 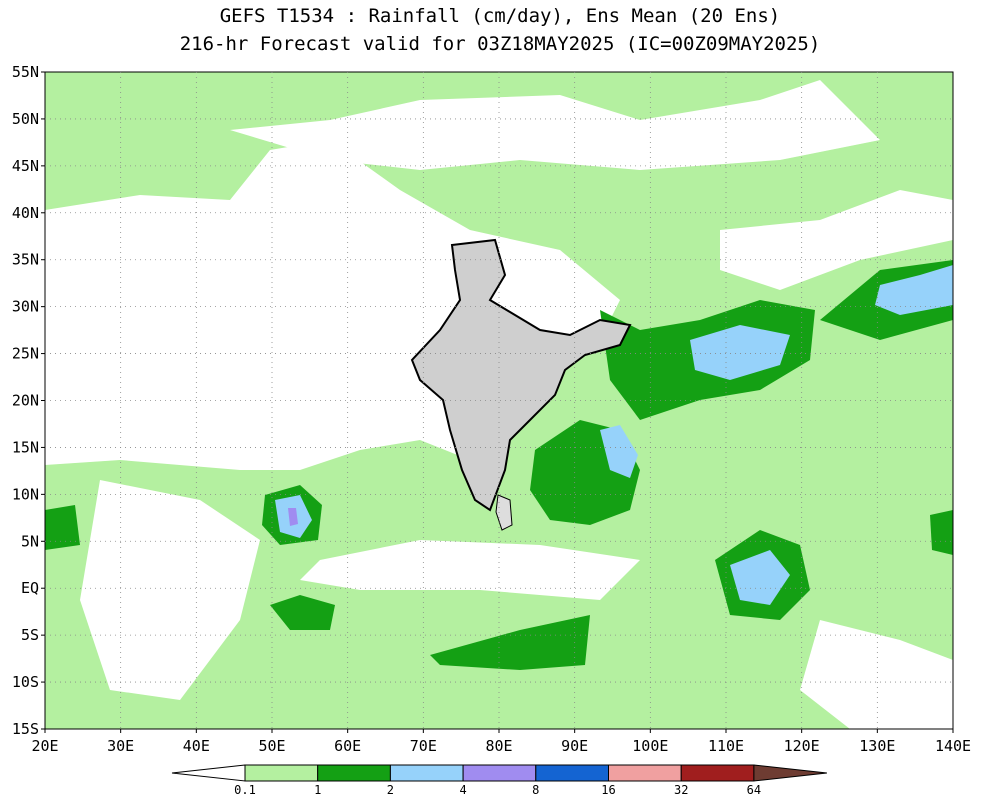 I want to click on lon-label: 140E, so click(x=953, y=746).